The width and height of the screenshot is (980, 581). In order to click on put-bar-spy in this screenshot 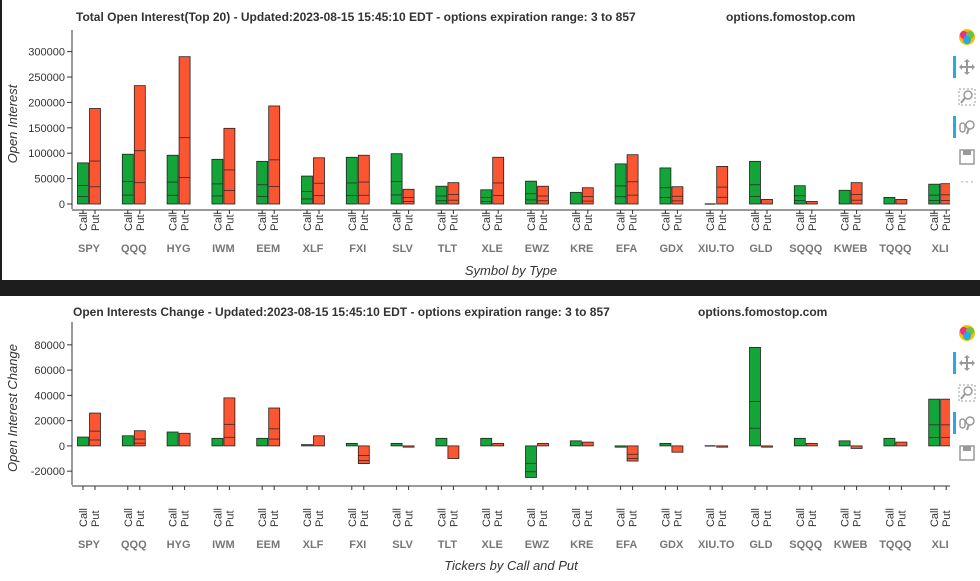, I will do `click(95, 156)`.